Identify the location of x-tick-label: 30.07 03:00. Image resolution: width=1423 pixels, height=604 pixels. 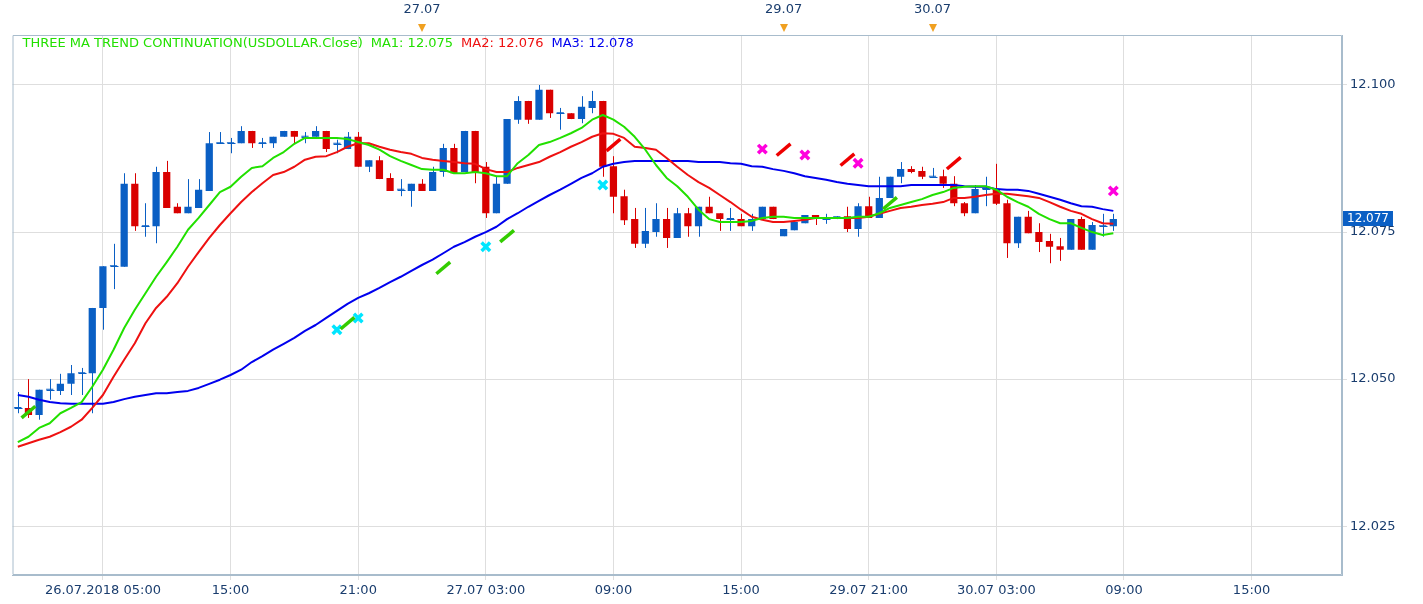
(996, 590).